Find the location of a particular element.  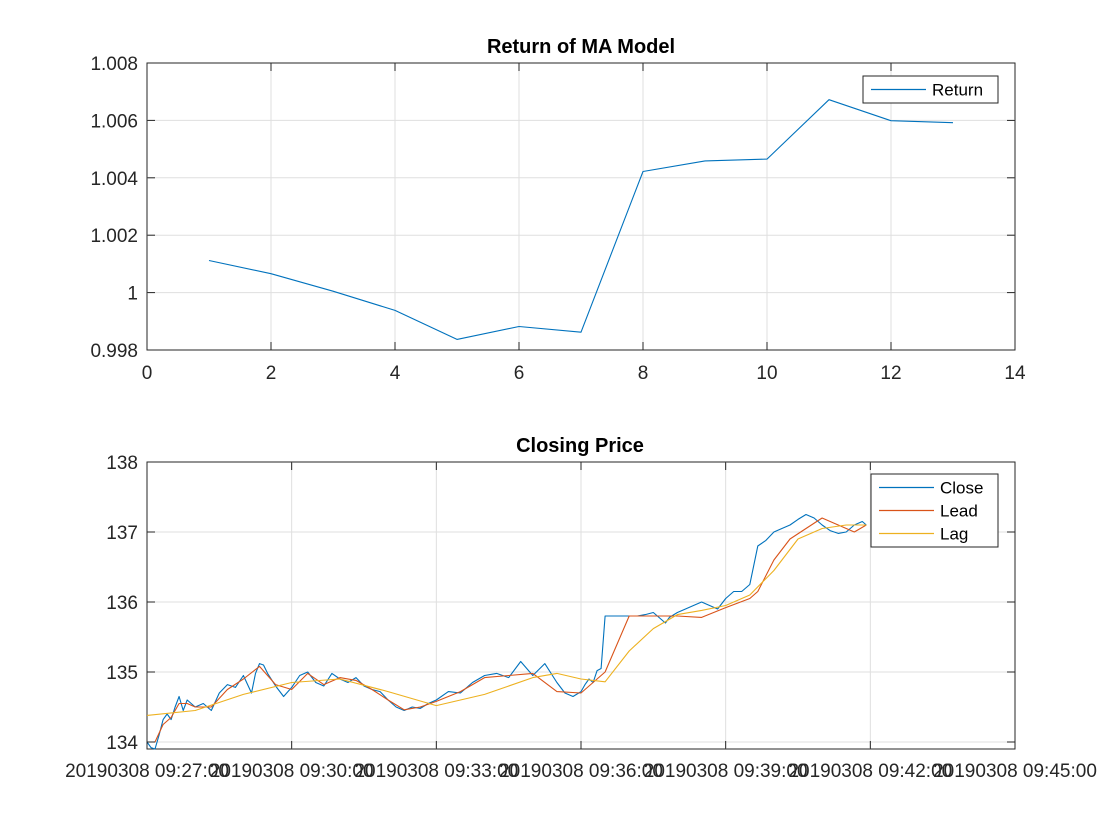

y-tick-label: 138 is located at coordinates (122, 463).